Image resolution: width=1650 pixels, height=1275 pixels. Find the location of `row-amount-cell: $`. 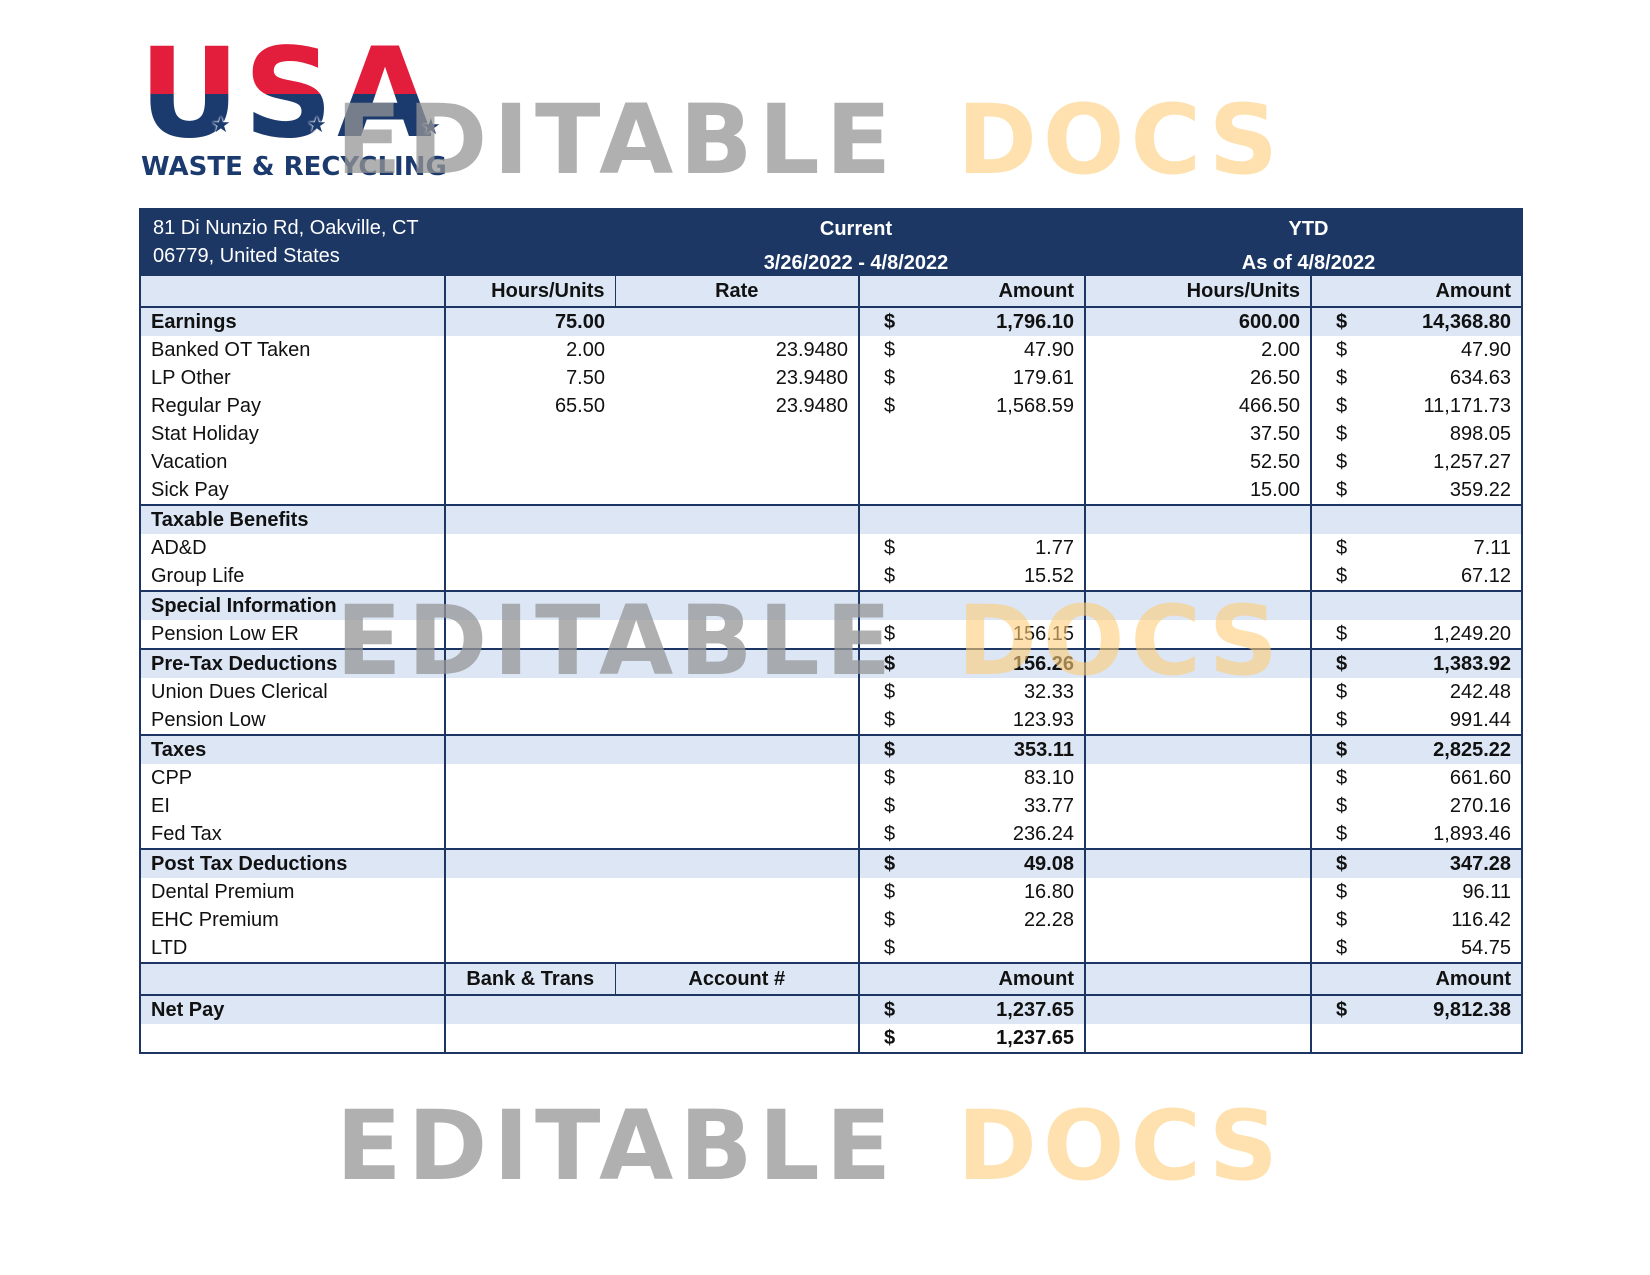

row-amount-cell: $ is located at coordinates (971, 948).